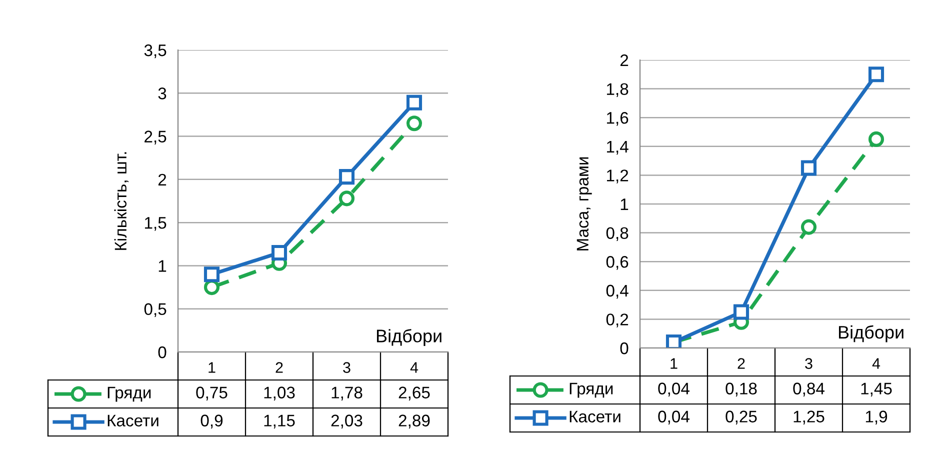 This screenshot has width=928, height=458. Describe the element at coordinates (279, 393) in the screenshot. I see `data-label: 1,03` at that location.